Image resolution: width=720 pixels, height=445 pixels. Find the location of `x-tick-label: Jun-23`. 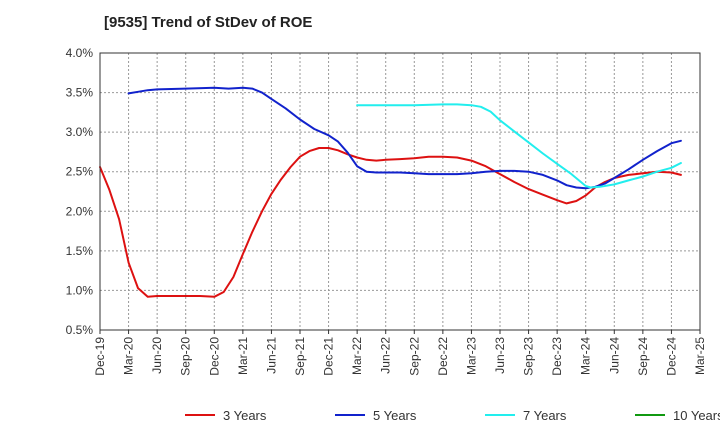

x-tick-label: Jun-23 is located at coordinates (500, 355).